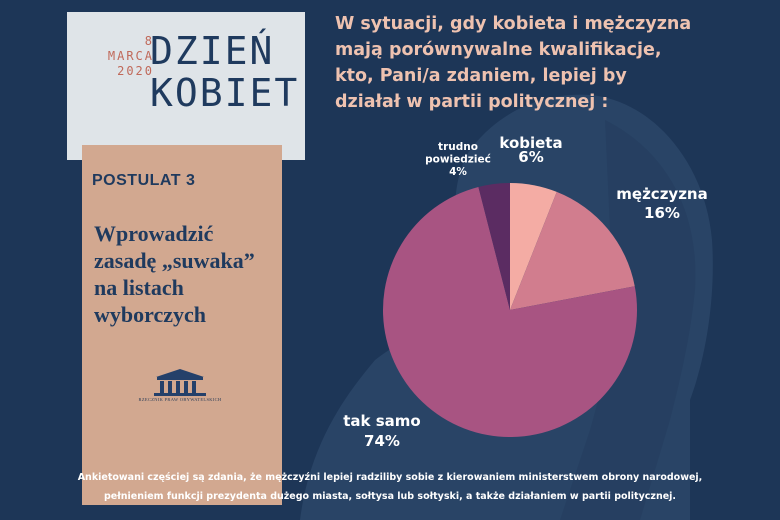  I want to click on slice-value-3: 4%, so click(458, 172).